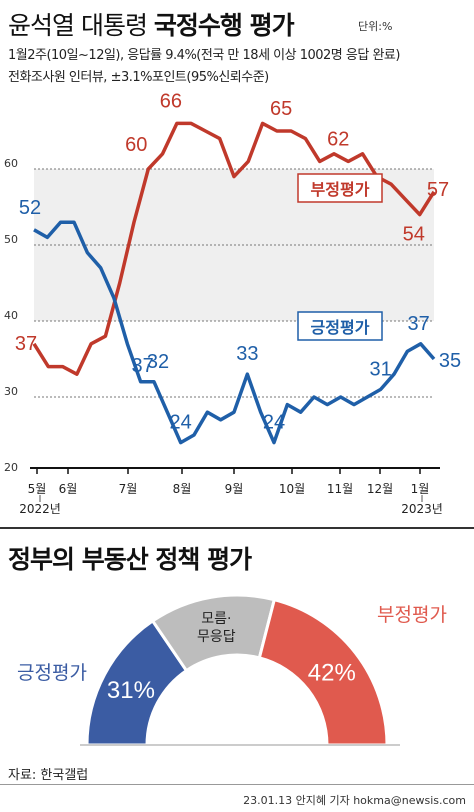  What do you see at coordinates (216, 619) in the screenshot?
I see `pie-slice-label: 모름·` at bounding box center [216, 619].